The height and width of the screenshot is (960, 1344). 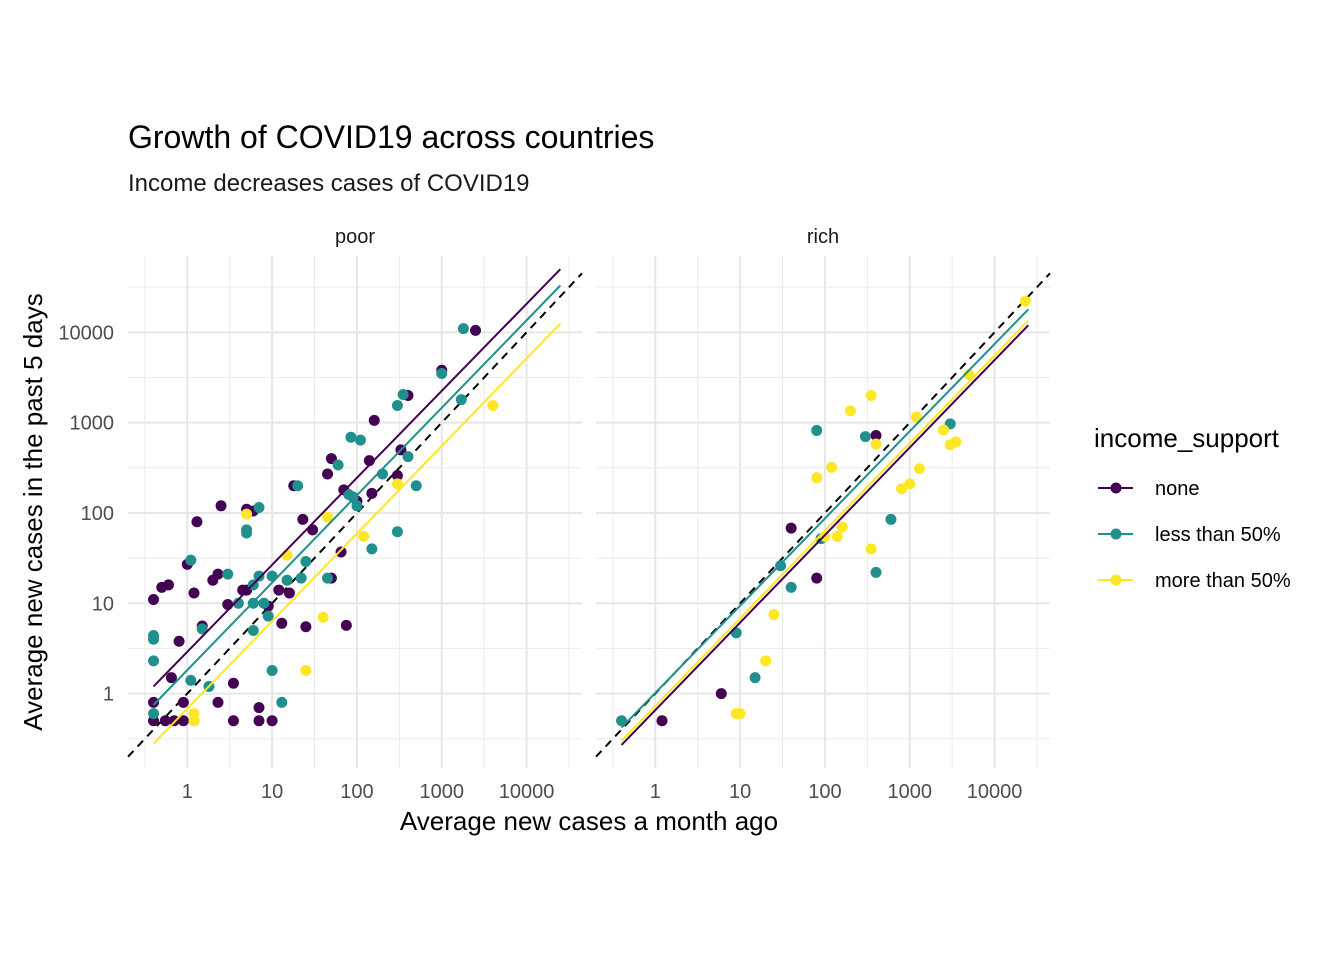 I want to click on x-axis-ticks-poor: 1 10 100 1000 10000, so click(x=368, y=792).